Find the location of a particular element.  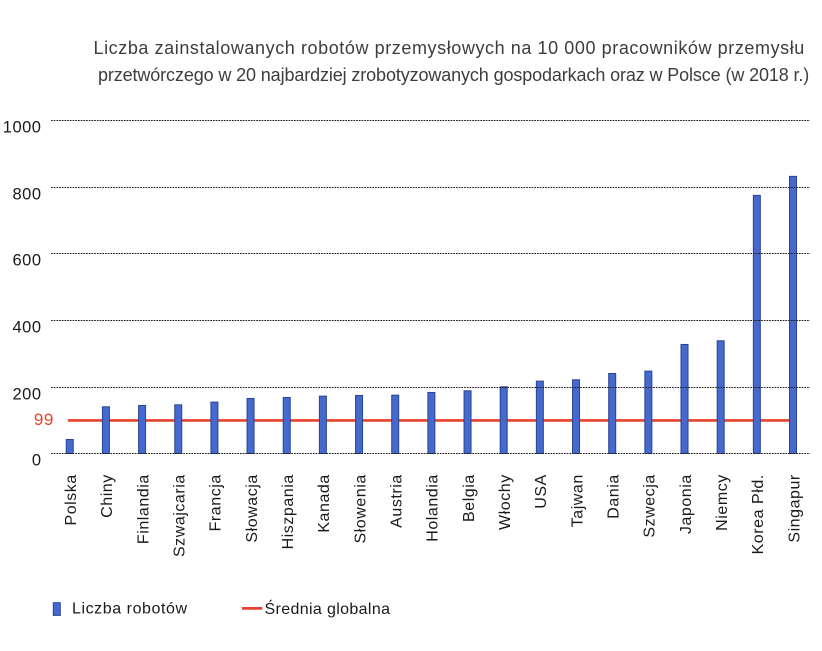

svg-text: Dania is located at coordinates (613, 496).